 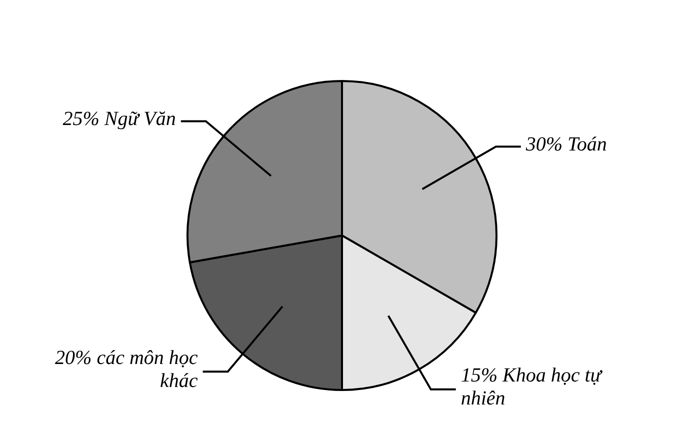 What do you see at coordinates (119, 119) in the screenshot?
I see `slice-label: 25% Ngữ Văn` at bounding box center [119, 119].